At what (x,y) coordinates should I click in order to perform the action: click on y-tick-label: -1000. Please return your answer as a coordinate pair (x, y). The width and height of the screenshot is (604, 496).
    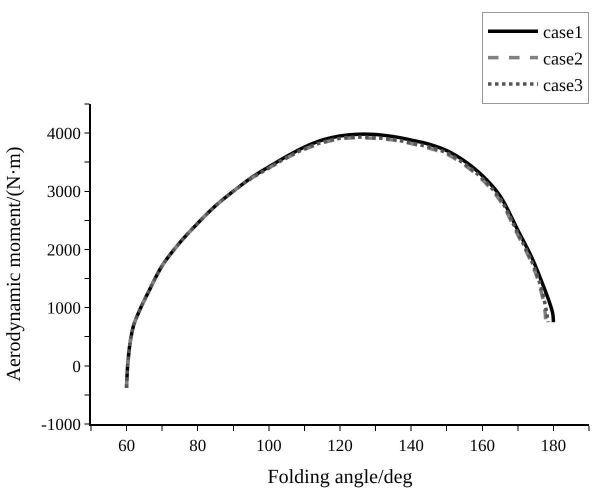
    Looking at the image, I should click on (61, 424).